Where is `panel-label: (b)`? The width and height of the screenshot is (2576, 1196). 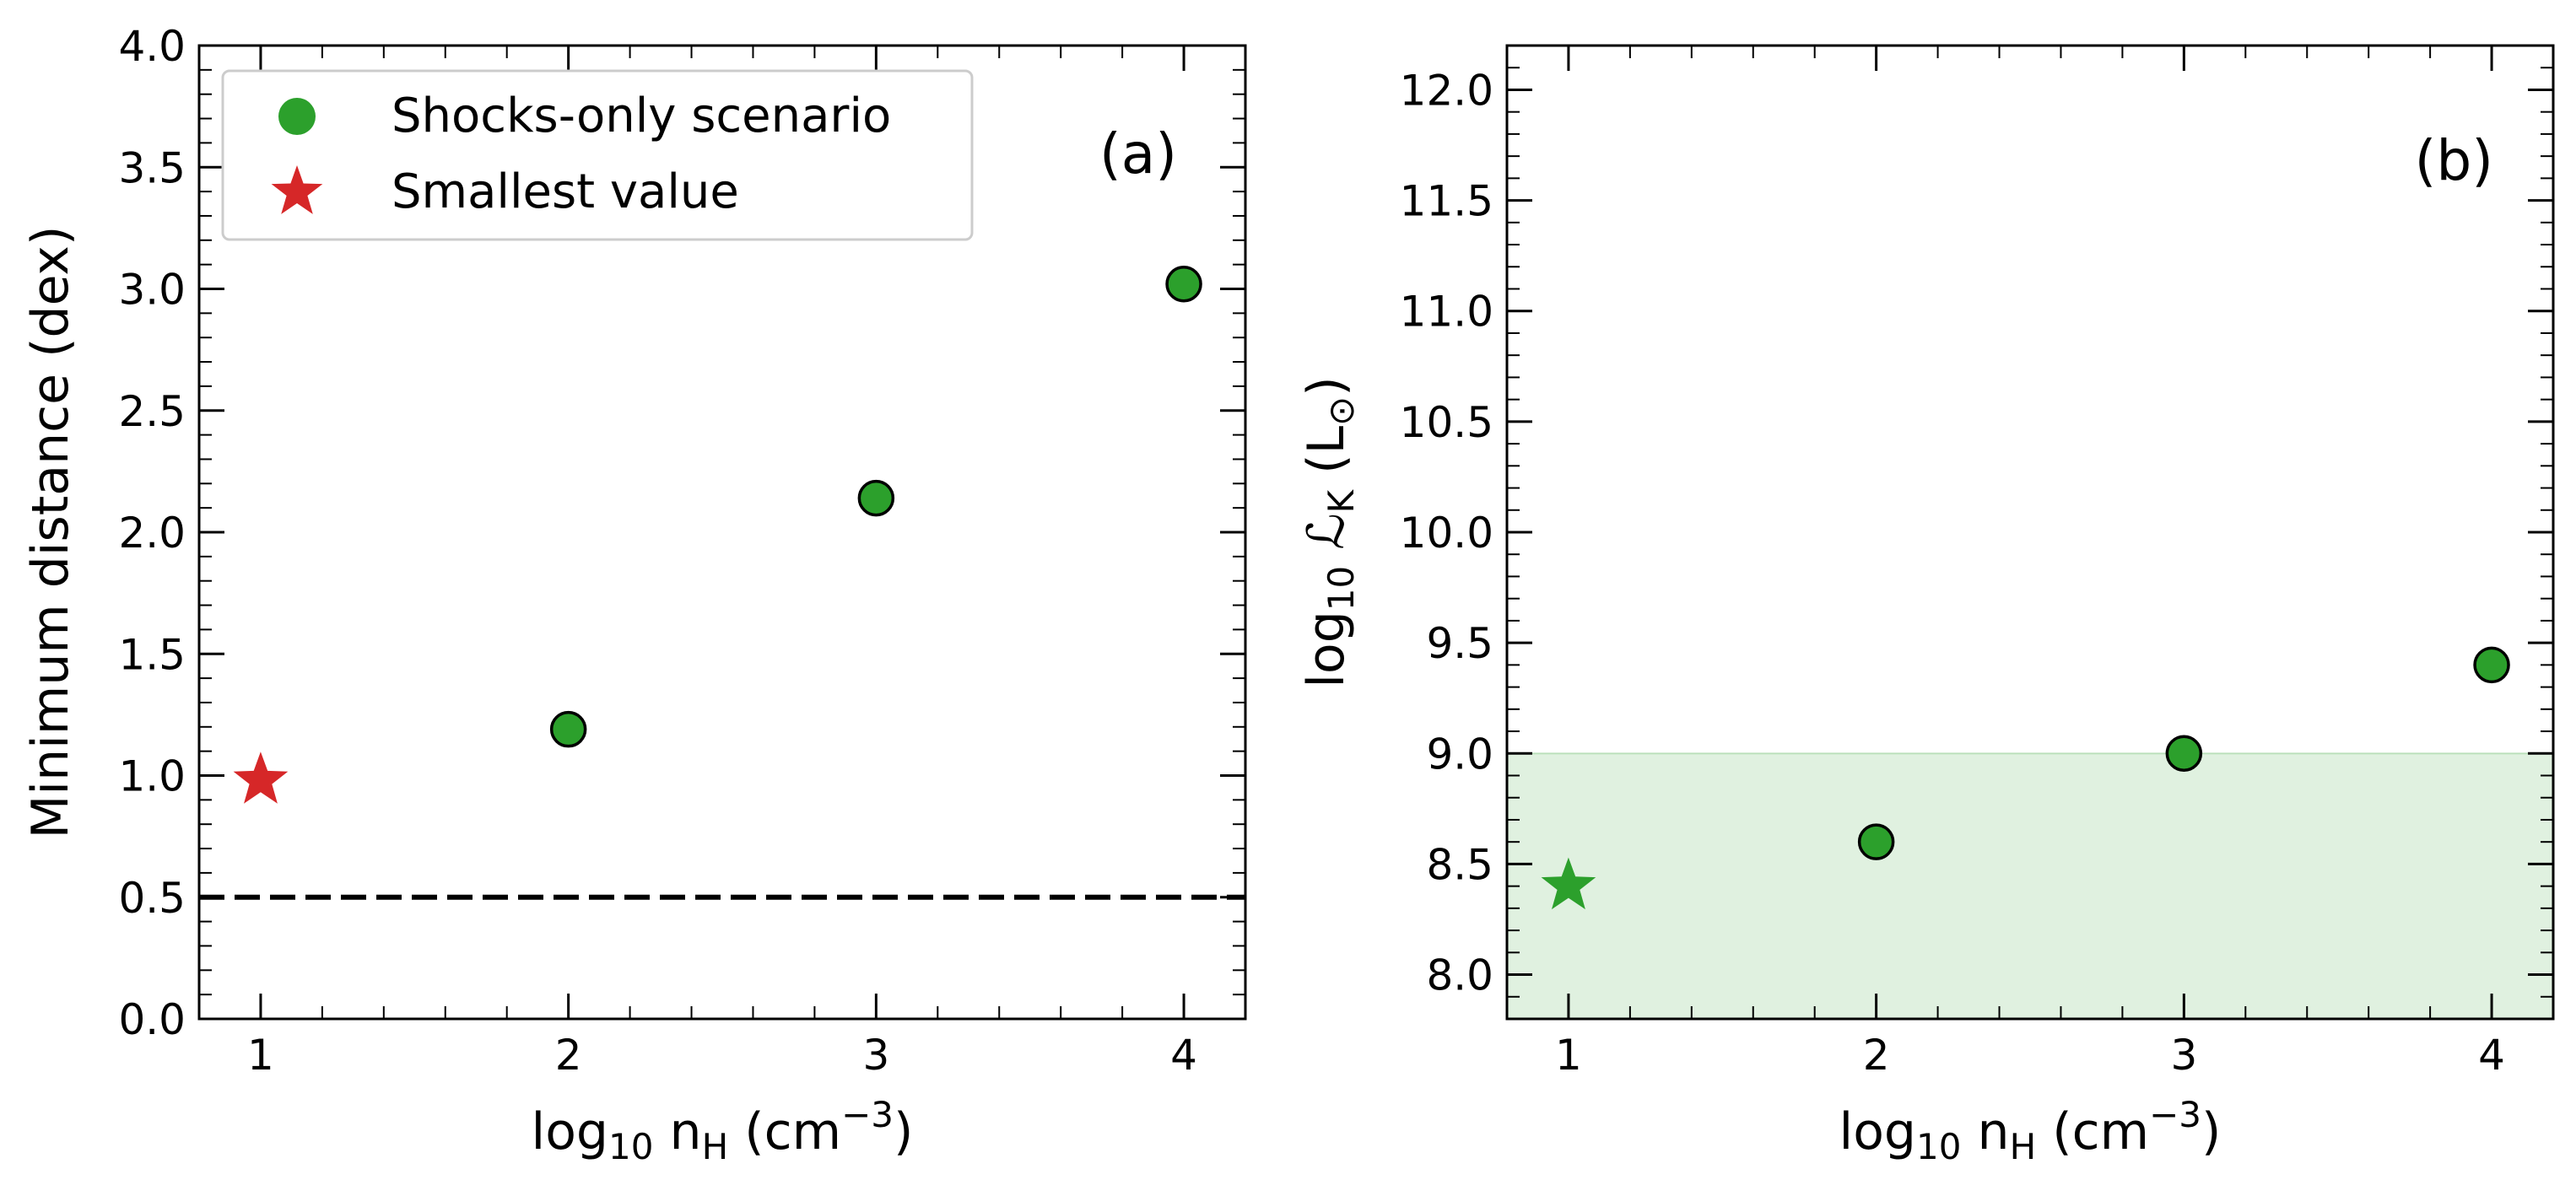 panel-label: (b) is located at coordinates (2454, 160).